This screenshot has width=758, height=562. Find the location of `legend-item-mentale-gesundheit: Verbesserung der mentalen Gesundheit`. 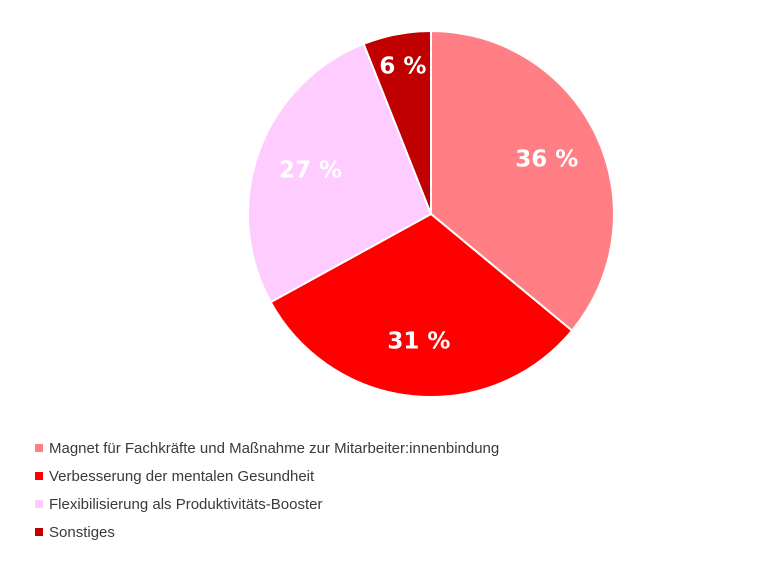

legend-item-mentale-gesundheit: Verbesserung der mentalen Gesundheit is located at coordinates (267, 476).